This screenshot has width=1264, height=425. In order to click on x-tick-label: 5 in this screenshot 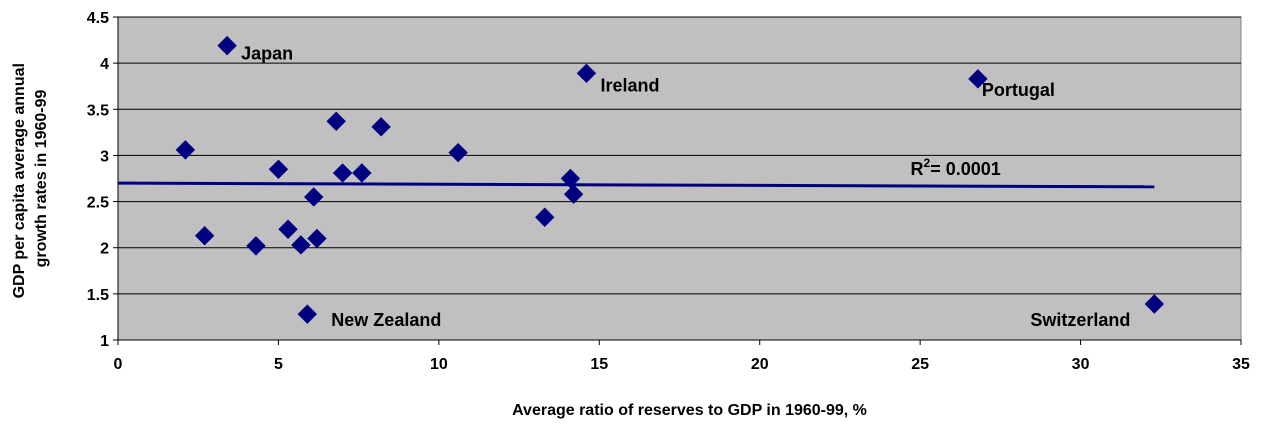, I will do `click(278, 364)`.